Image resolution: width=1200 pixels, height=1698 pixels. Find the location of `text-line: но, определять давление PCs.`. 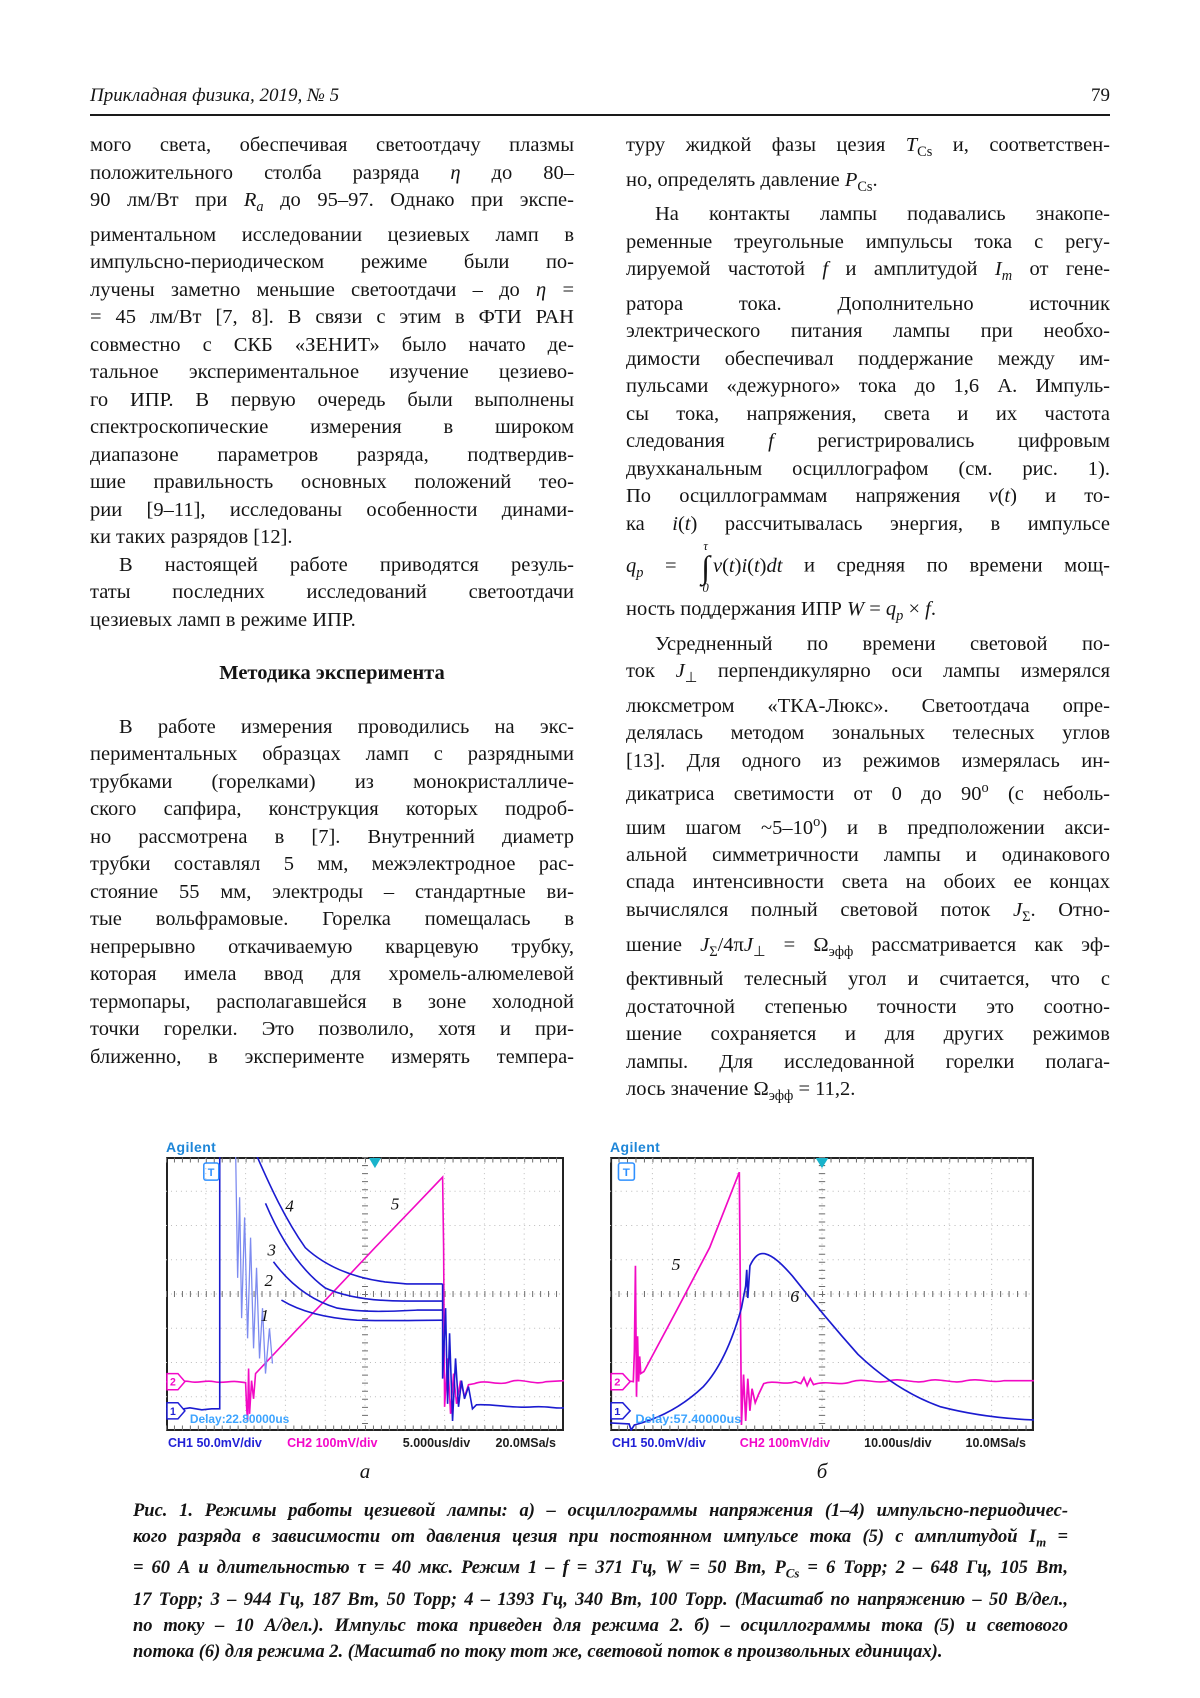

text-line: но, определять давление PCs. is located at coordinates (752, 181).